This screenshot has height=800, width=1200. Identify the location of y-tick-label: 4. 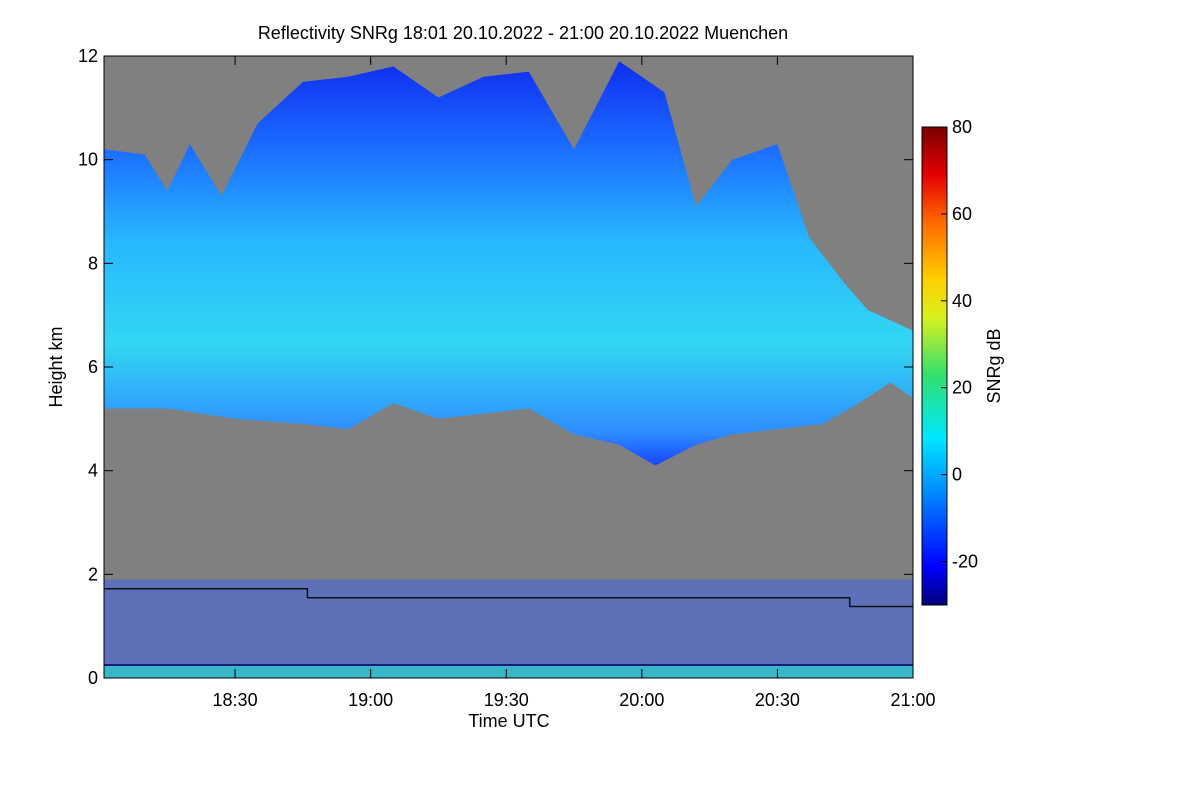
(93, 471).